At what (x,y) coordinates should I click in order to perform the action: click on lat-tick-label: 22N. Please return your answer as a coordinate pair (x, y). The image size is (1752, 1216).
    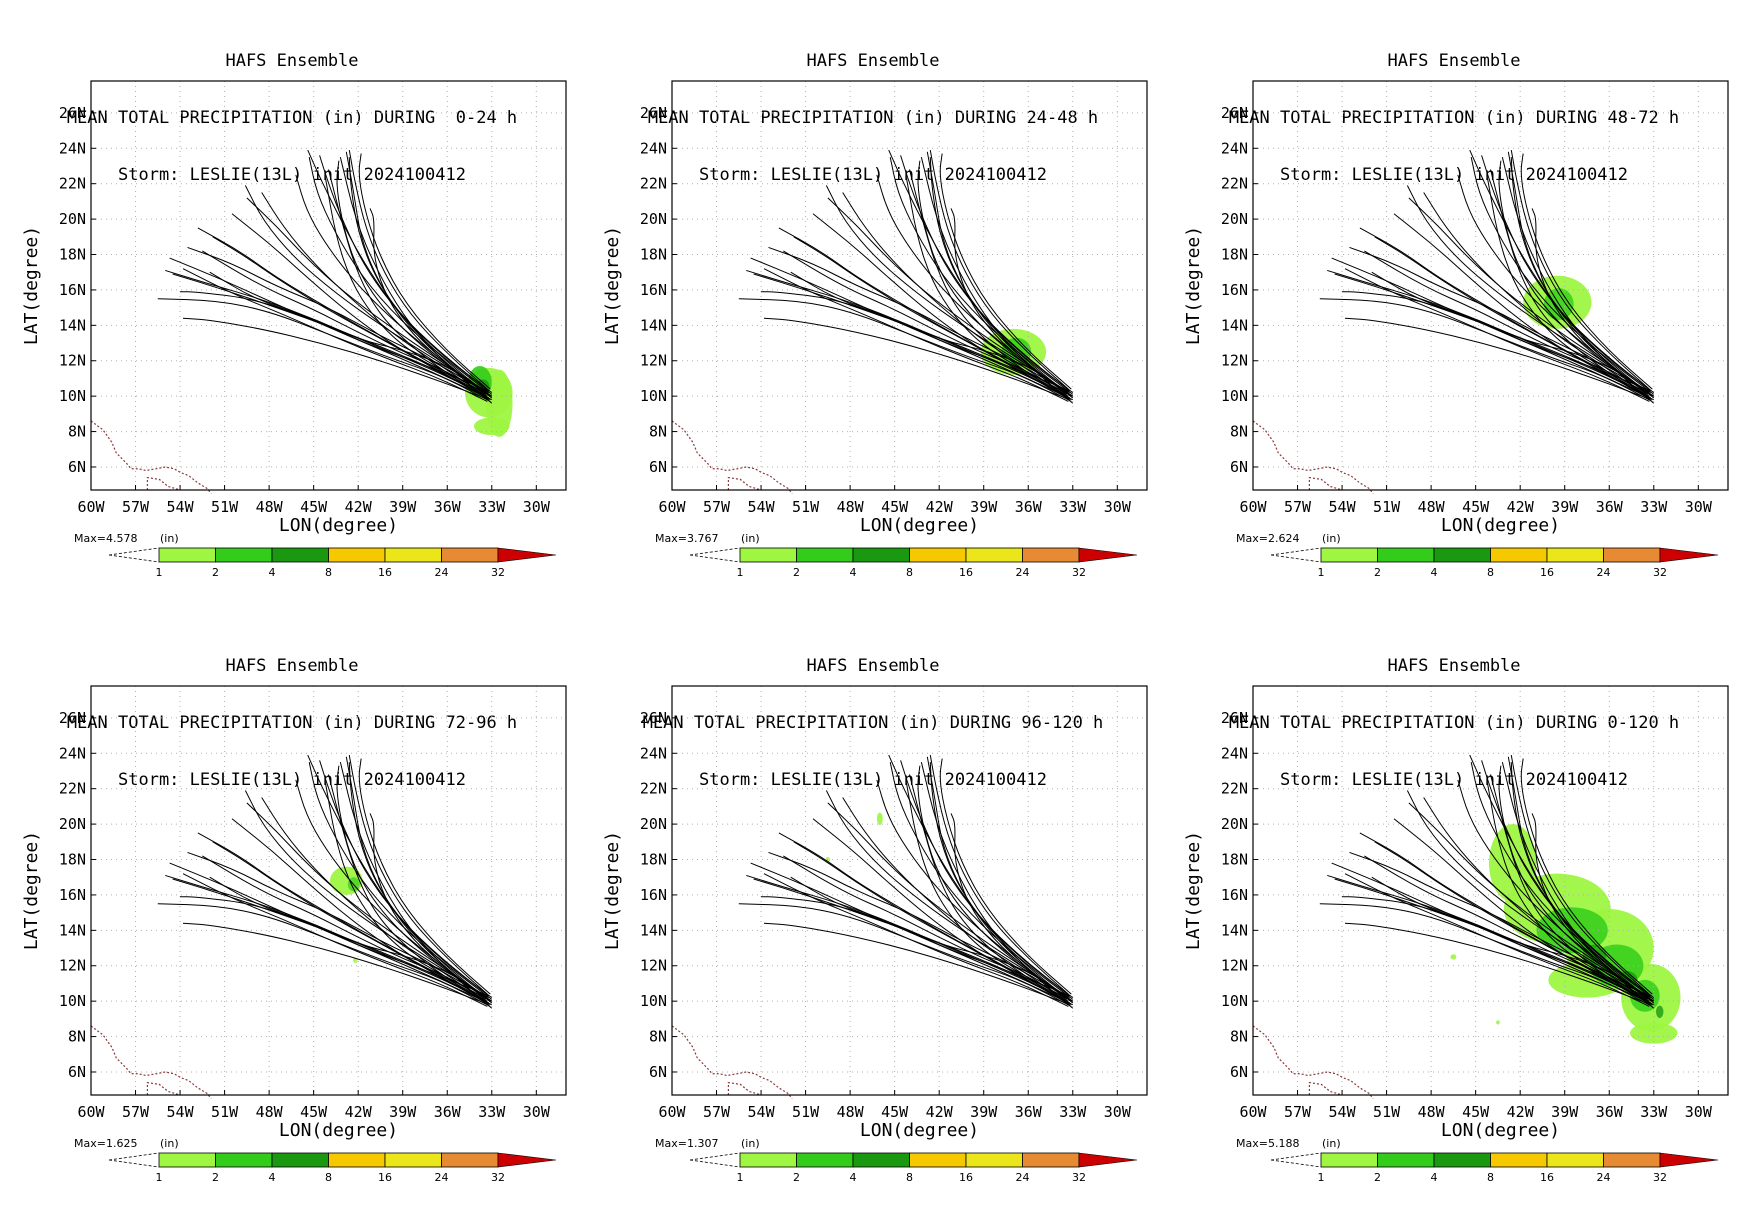
    Looking at the image, I should click on (72, 789).